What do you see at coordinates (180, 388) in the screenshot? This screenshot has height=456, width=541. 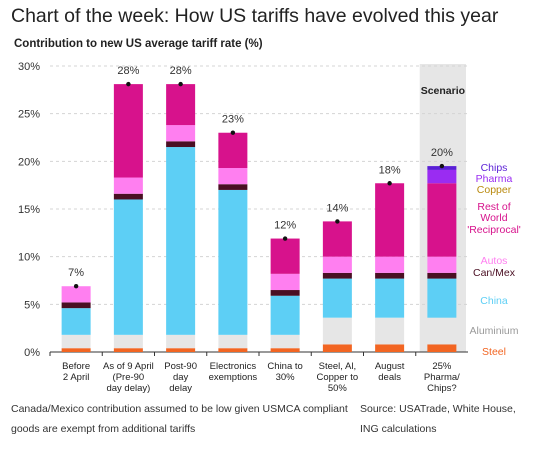 I see `x-category-label: delay` at bounding box center [180, 388].